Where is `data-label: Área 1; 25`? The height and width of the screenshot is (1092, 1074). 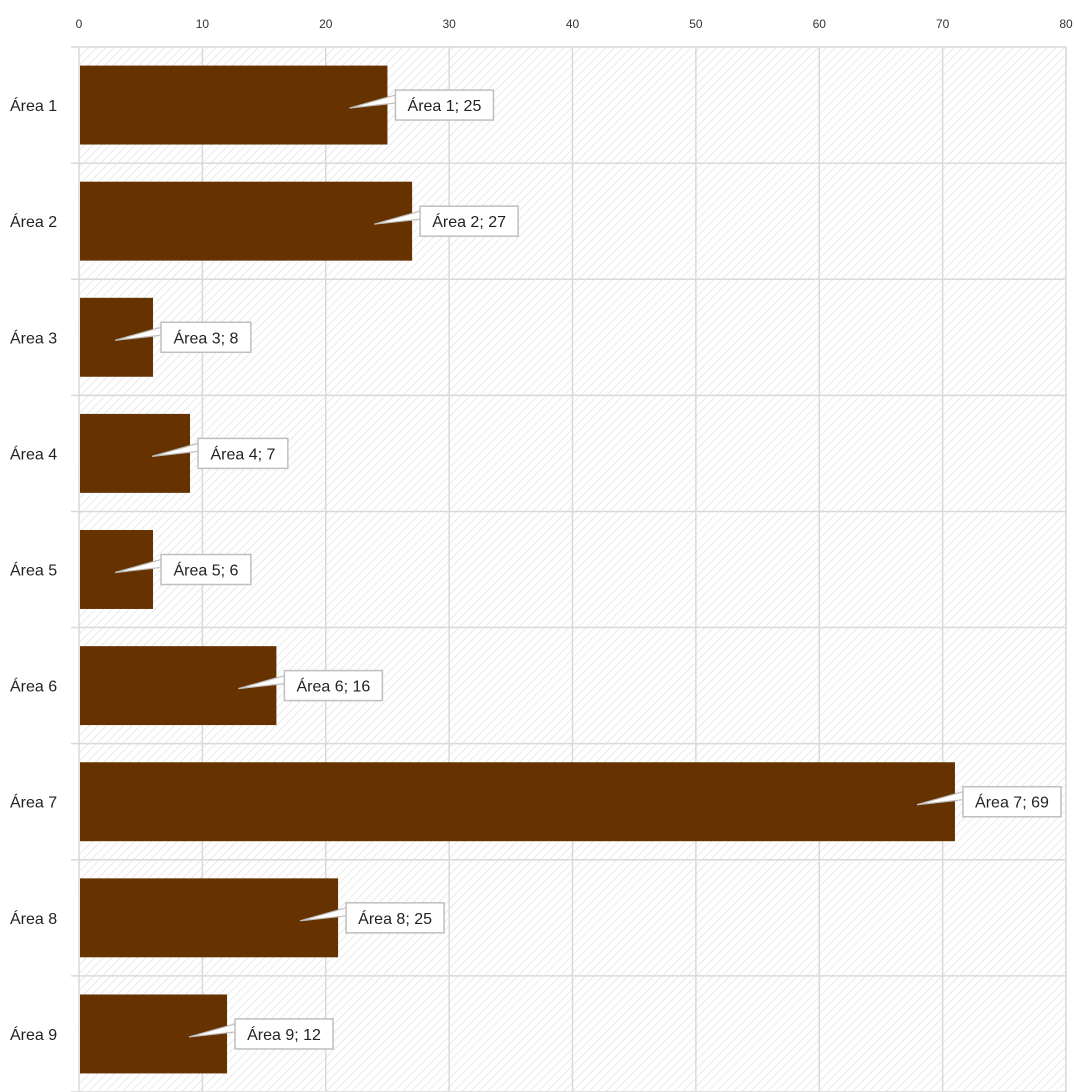 data-label: Área 1; 25 is located at coordinates (445, 105).